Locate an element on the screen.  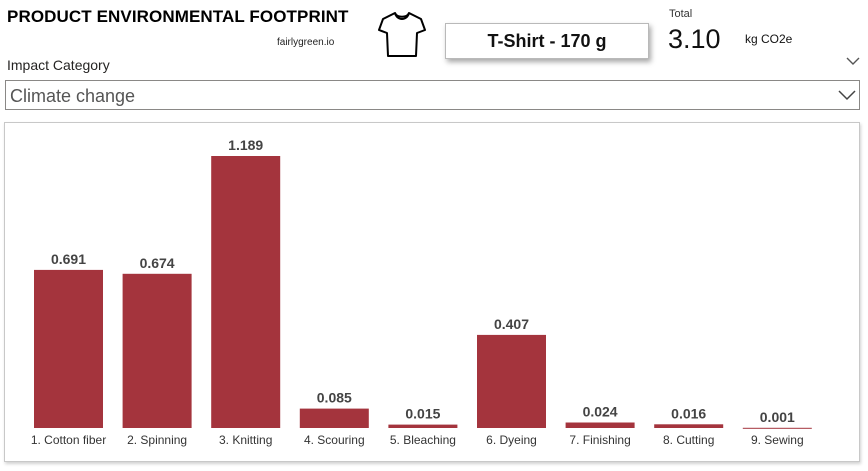
category-label-1: 1. Cotton fiber is located at coordinates (68, 440).